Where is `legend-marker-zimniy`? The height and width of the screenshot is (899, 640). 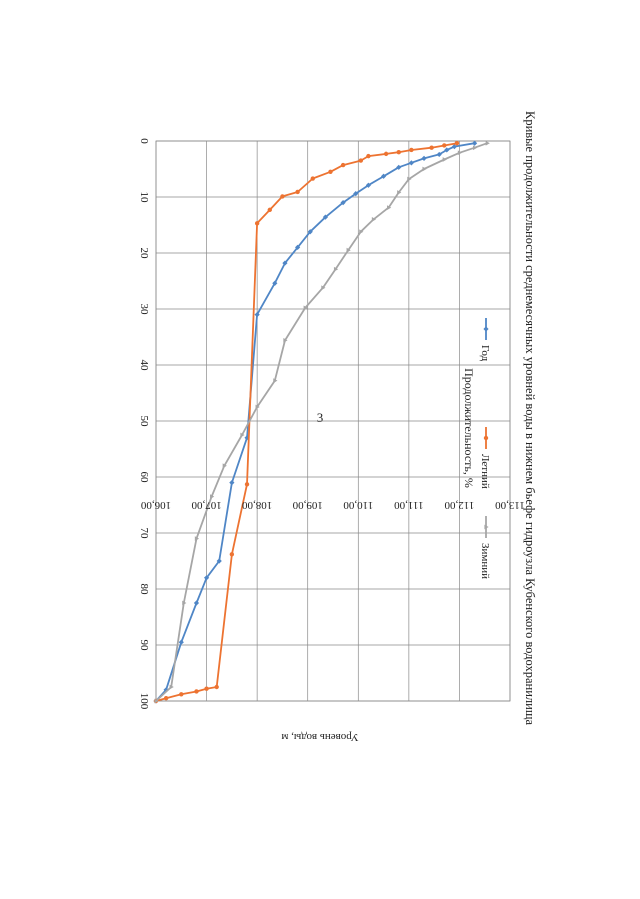
legend-marker-zimniy is located at coordinates (486, 527).